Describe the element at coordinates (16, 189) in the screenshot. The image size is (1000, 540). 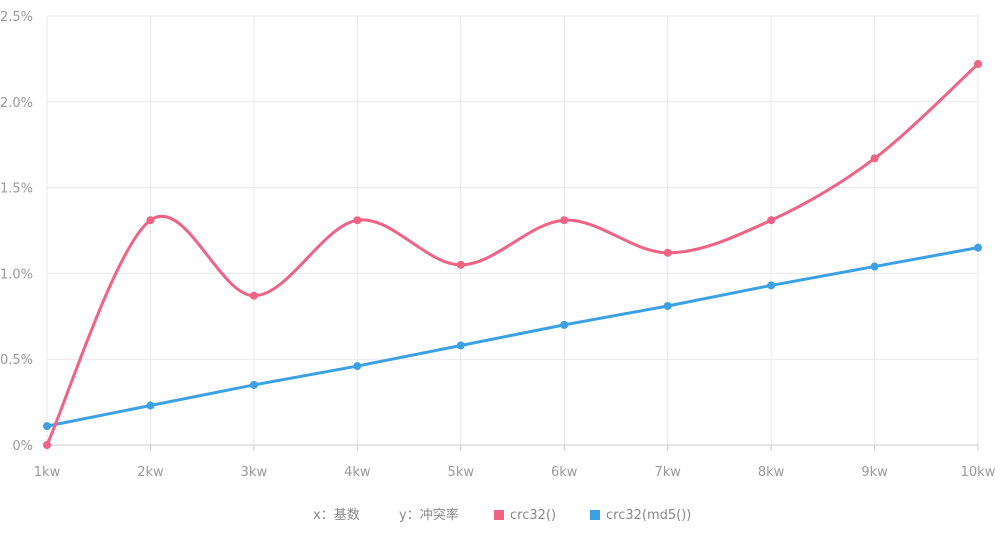
I see `y-tick-label: 1.5%` at that location.